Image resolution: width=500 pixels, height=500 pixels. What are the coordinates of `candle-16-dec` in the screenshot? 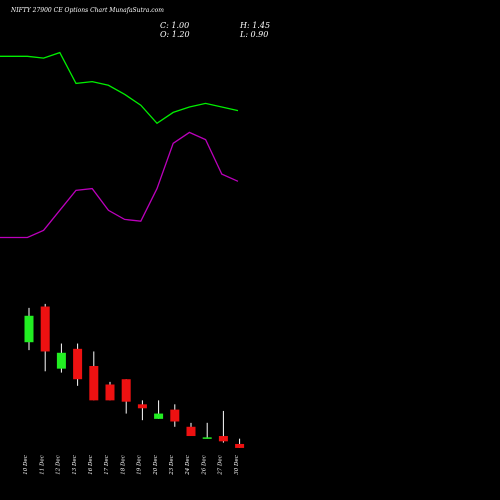 It's located at (94, 376).